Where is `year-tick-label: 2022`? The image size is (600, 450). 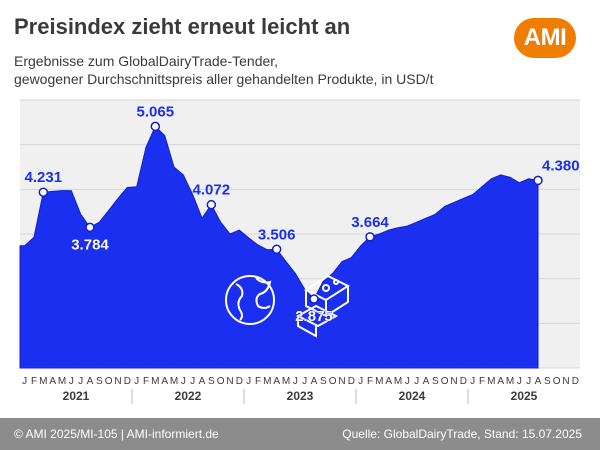 year-tick-label: 2022 is located at coordinates (188, 396).